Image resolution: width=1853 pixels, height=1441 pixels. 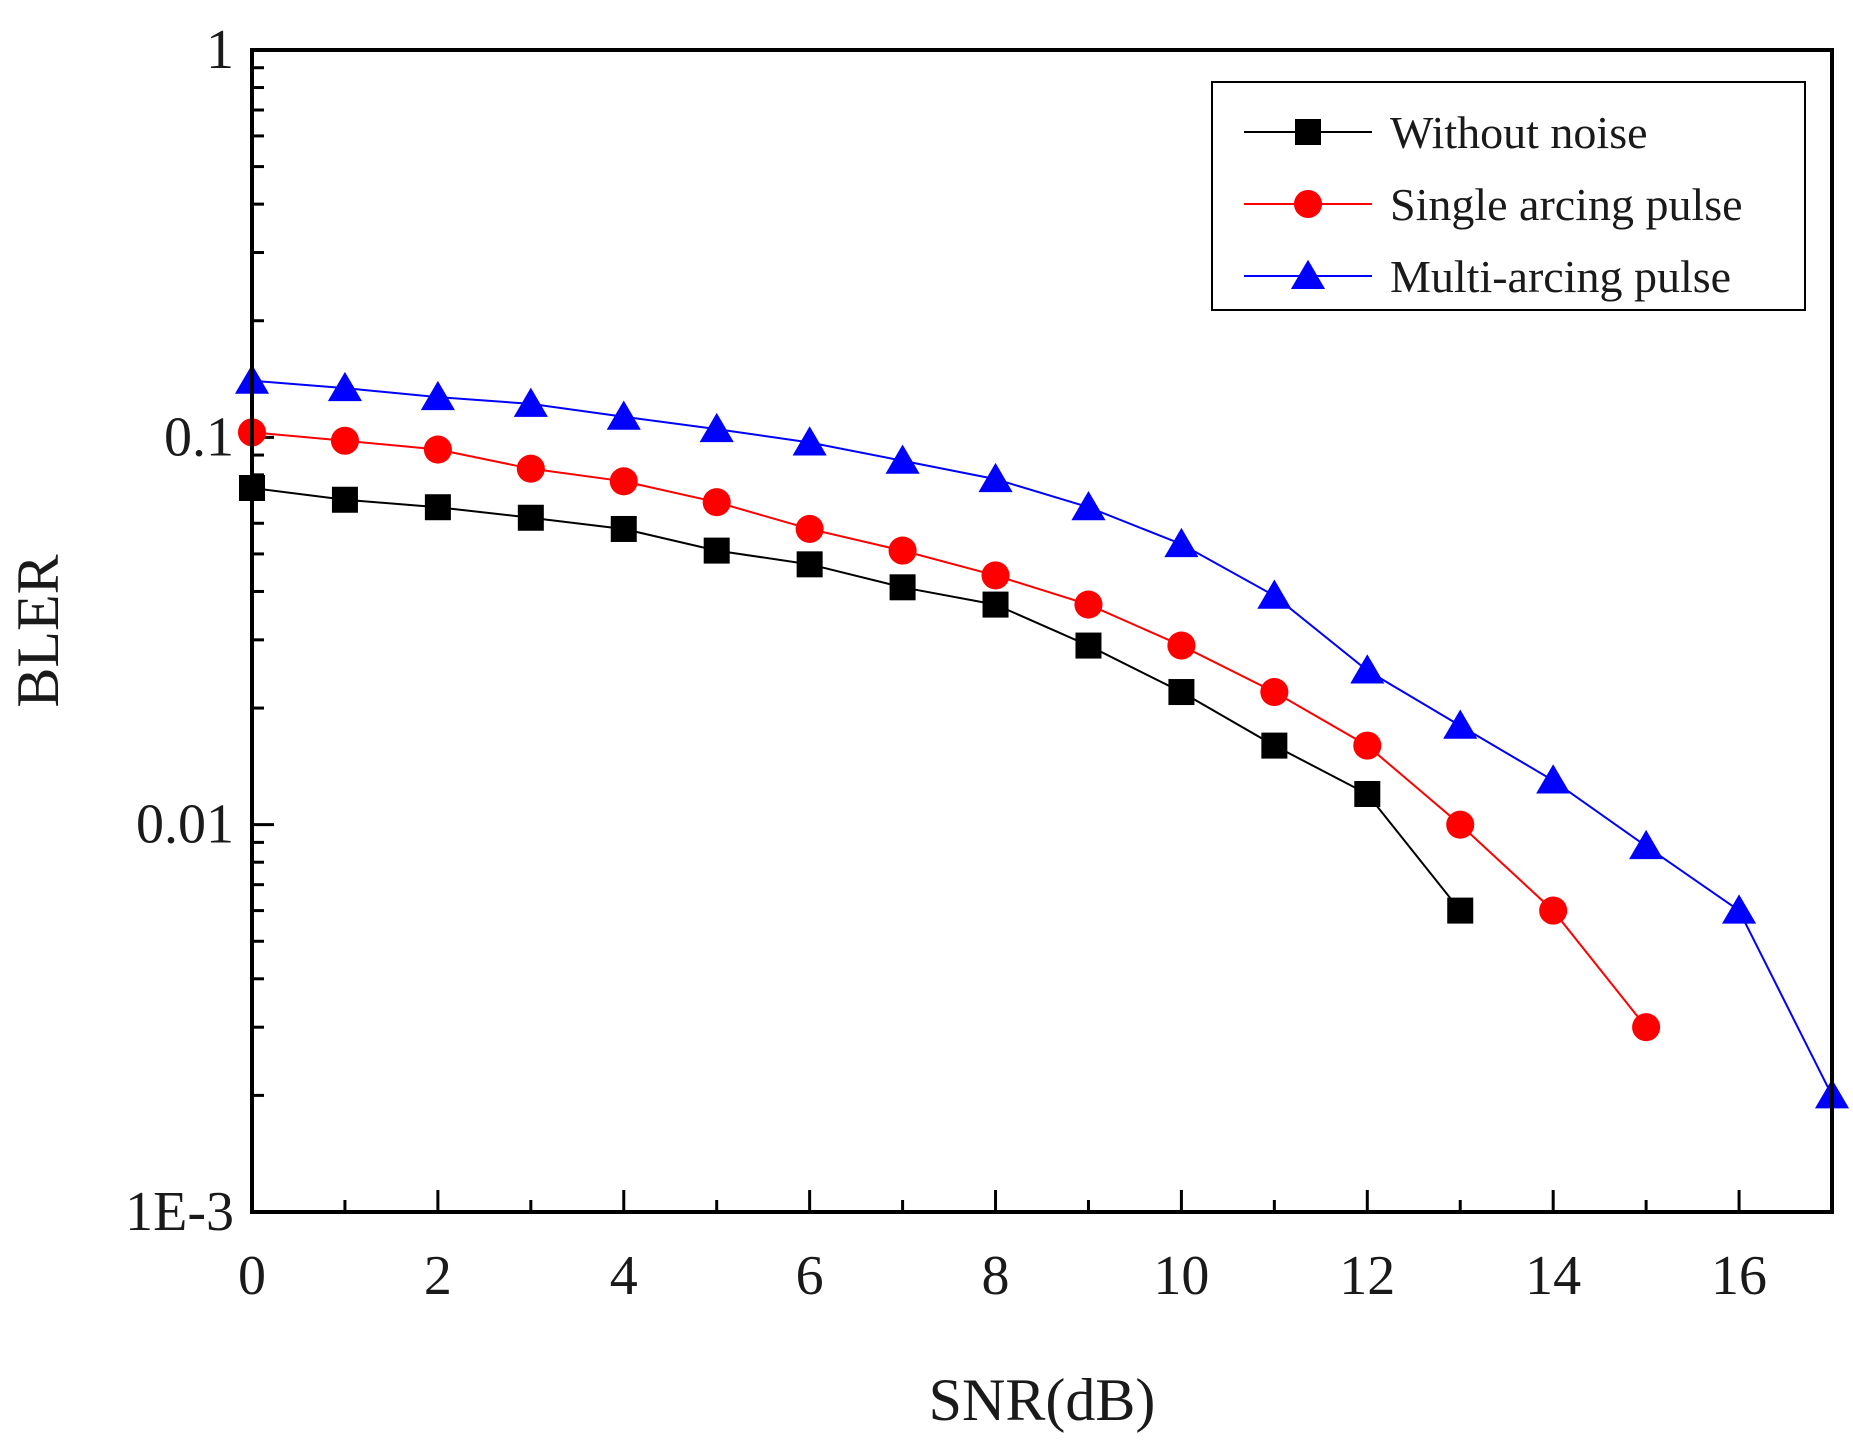 I want to click on y-tick-label: 1E-3, so click(x=179, y=1212).